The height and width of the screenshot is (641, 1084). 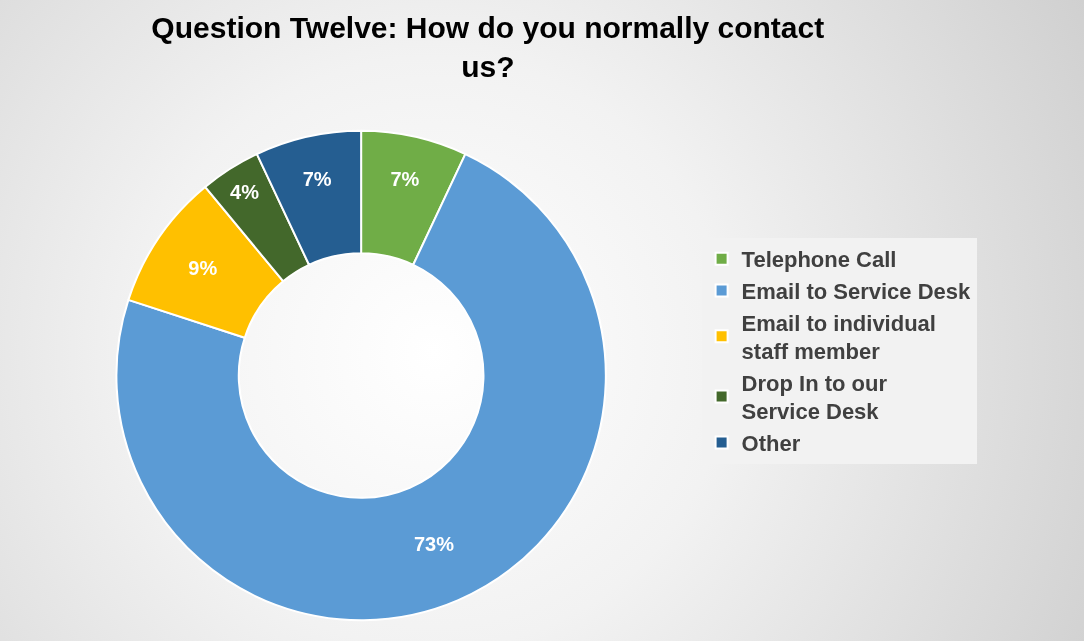 I want to click on data-label: 73%, so click(x=434, y=543).